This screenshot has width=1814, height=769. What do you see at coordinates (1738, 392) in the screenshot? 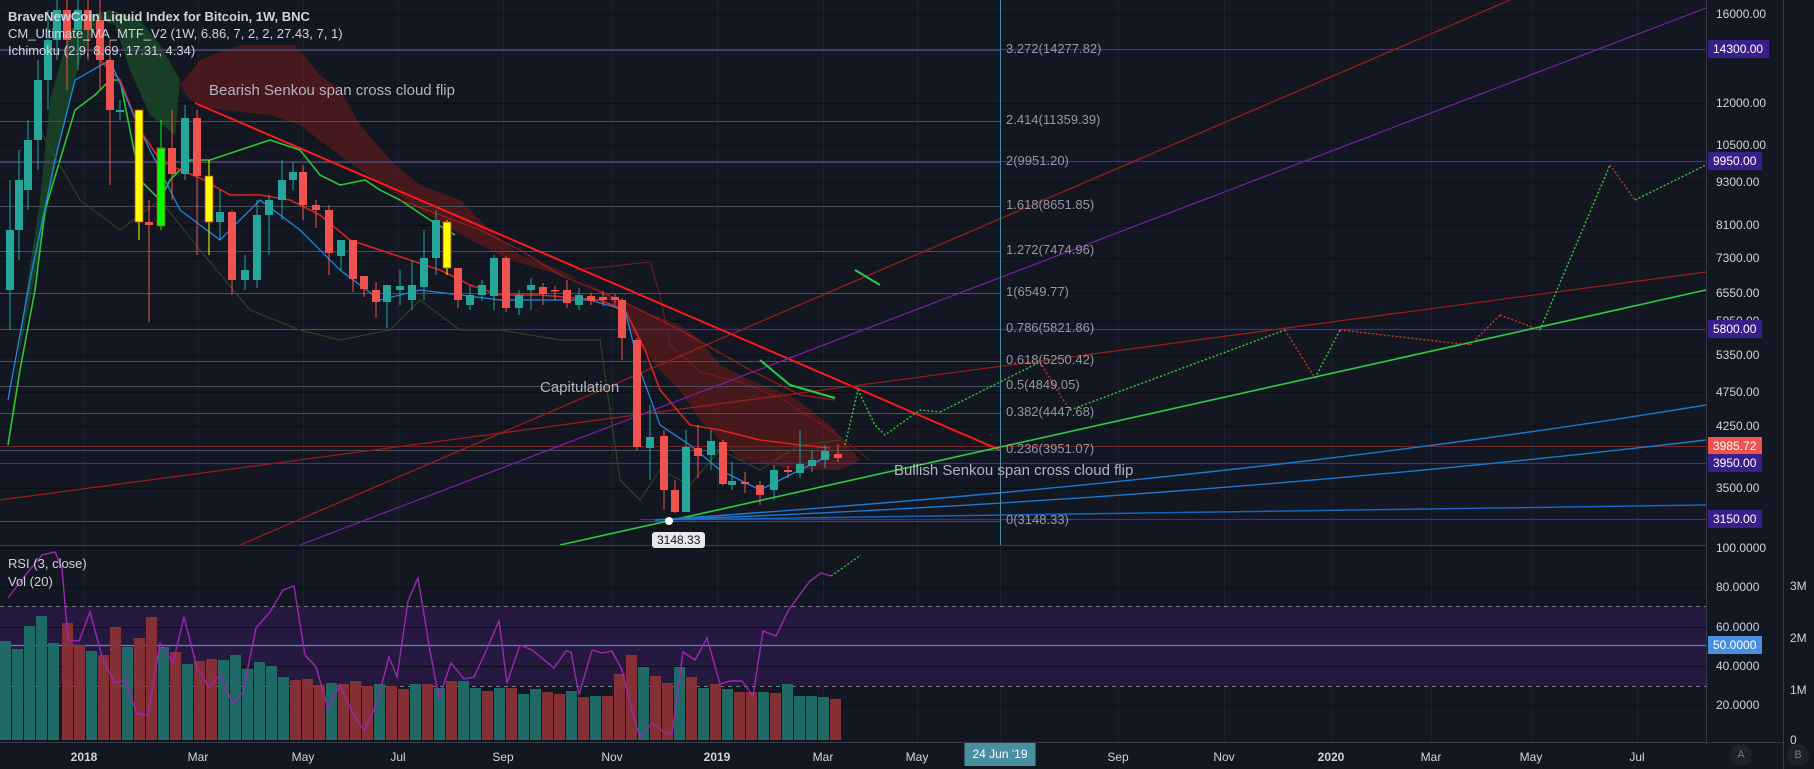
I see `price-tick: 4750.00` at bounding box center [1738, 392].